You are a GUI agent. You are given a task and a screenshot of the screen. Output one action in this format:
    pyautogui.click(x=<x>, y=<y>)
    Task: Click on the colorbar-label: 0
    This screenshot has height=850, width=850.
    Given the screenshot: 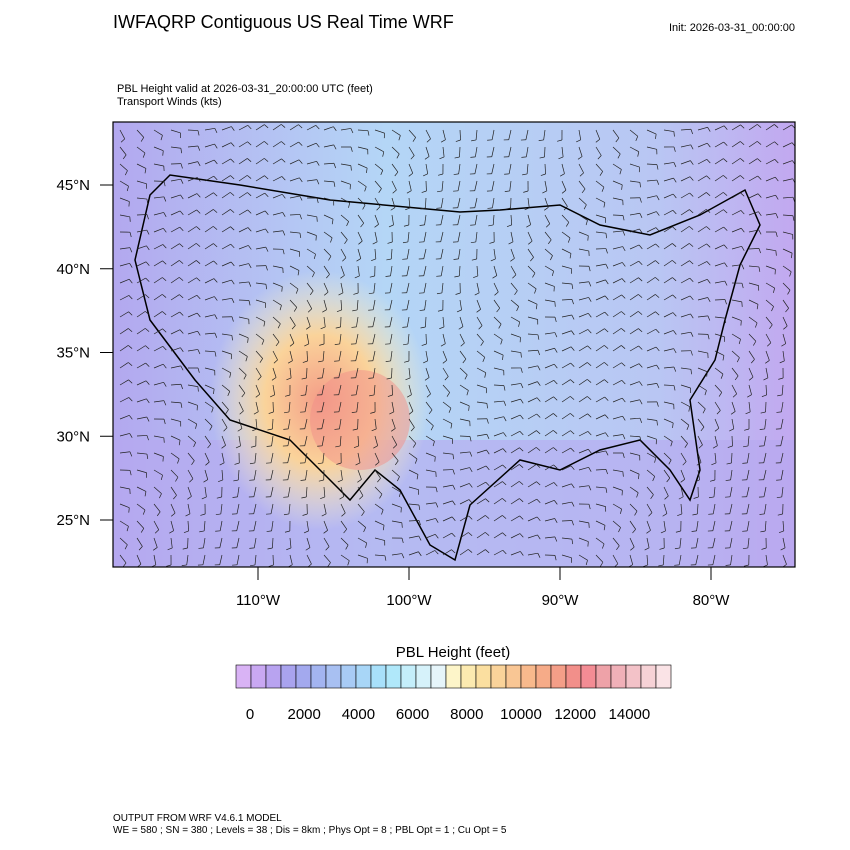 What is the action you would take?
    pyautogui.click(x=250, y=714)
    